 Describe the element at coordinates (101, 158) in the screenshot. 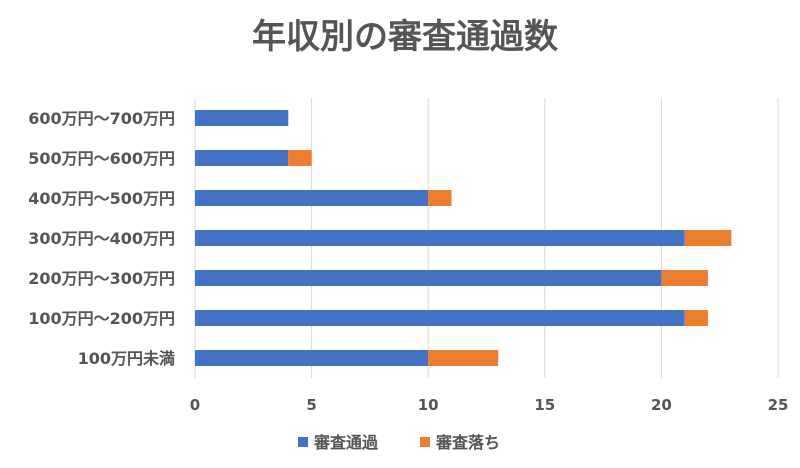

I see `category-label: 500万円〜600万円` at that location.